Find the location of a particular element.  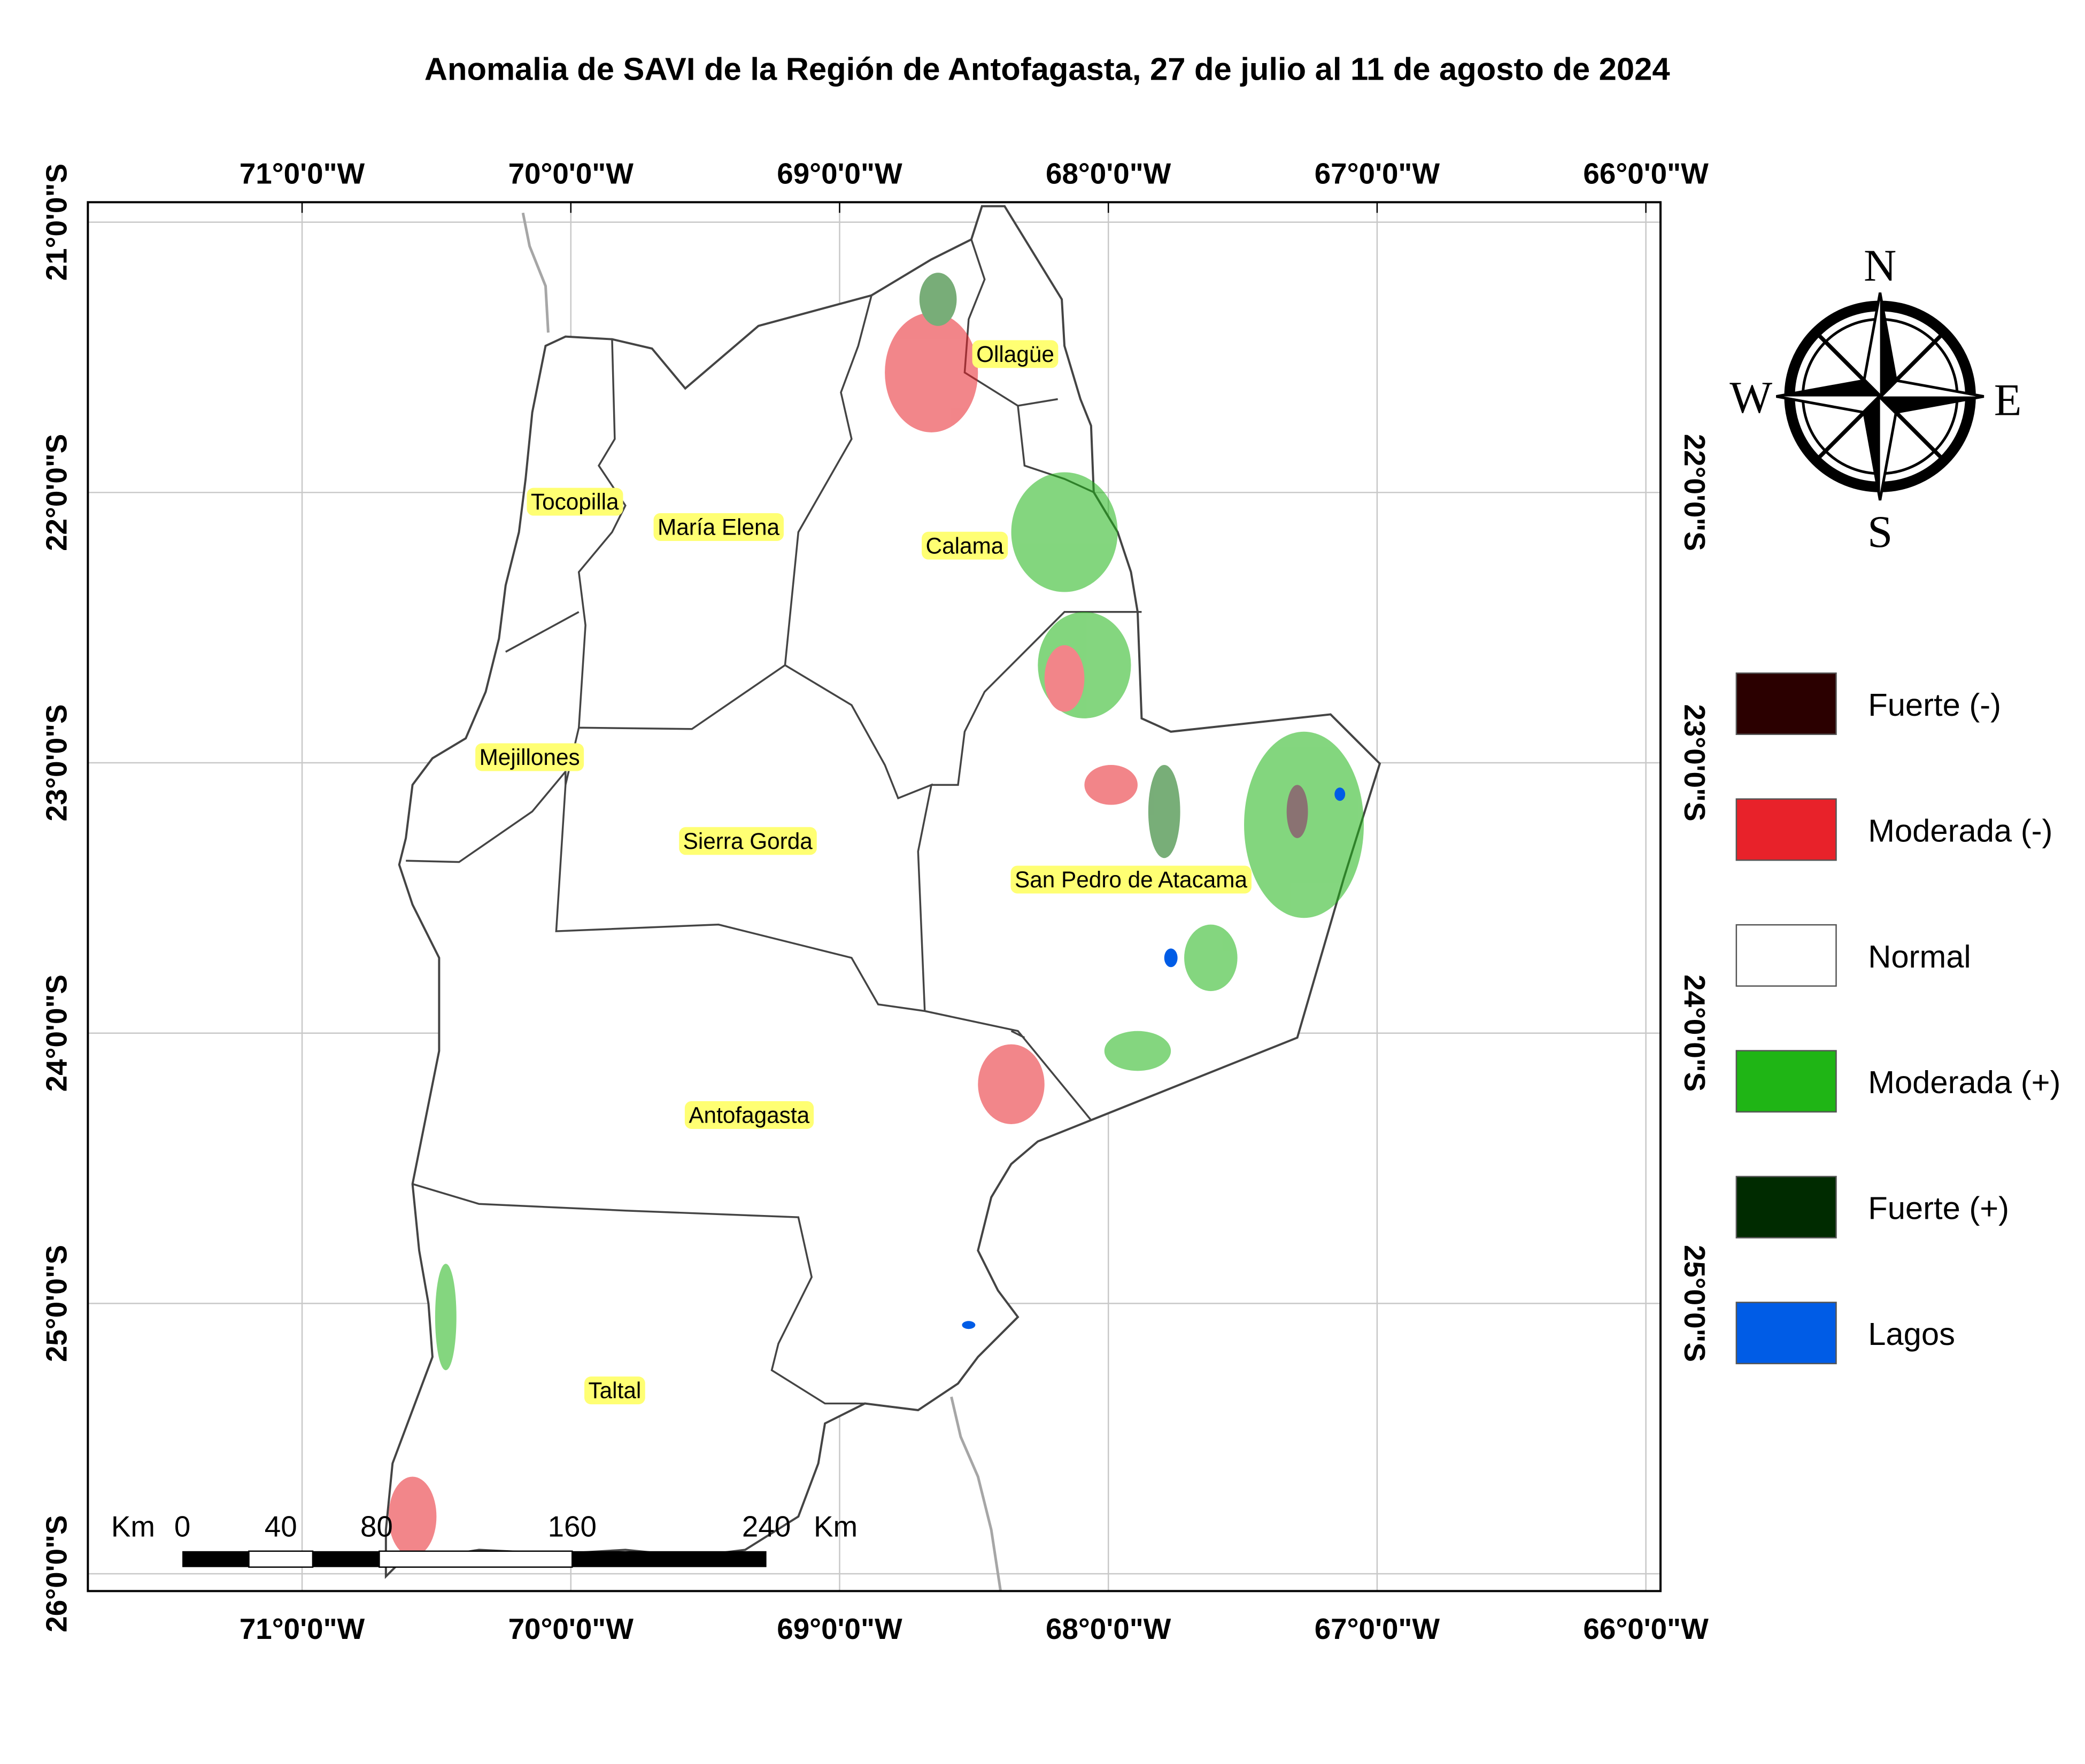

commune-label: Antofagasta is located at coordinates (749, 1114).